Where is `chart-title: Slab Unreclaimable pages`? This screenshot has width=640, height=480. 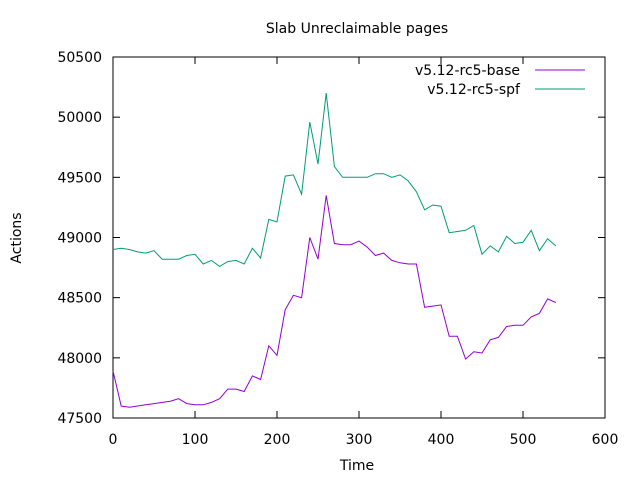 chart-title: Slab Unreclaimable pages is located at coordinates (357, 29).